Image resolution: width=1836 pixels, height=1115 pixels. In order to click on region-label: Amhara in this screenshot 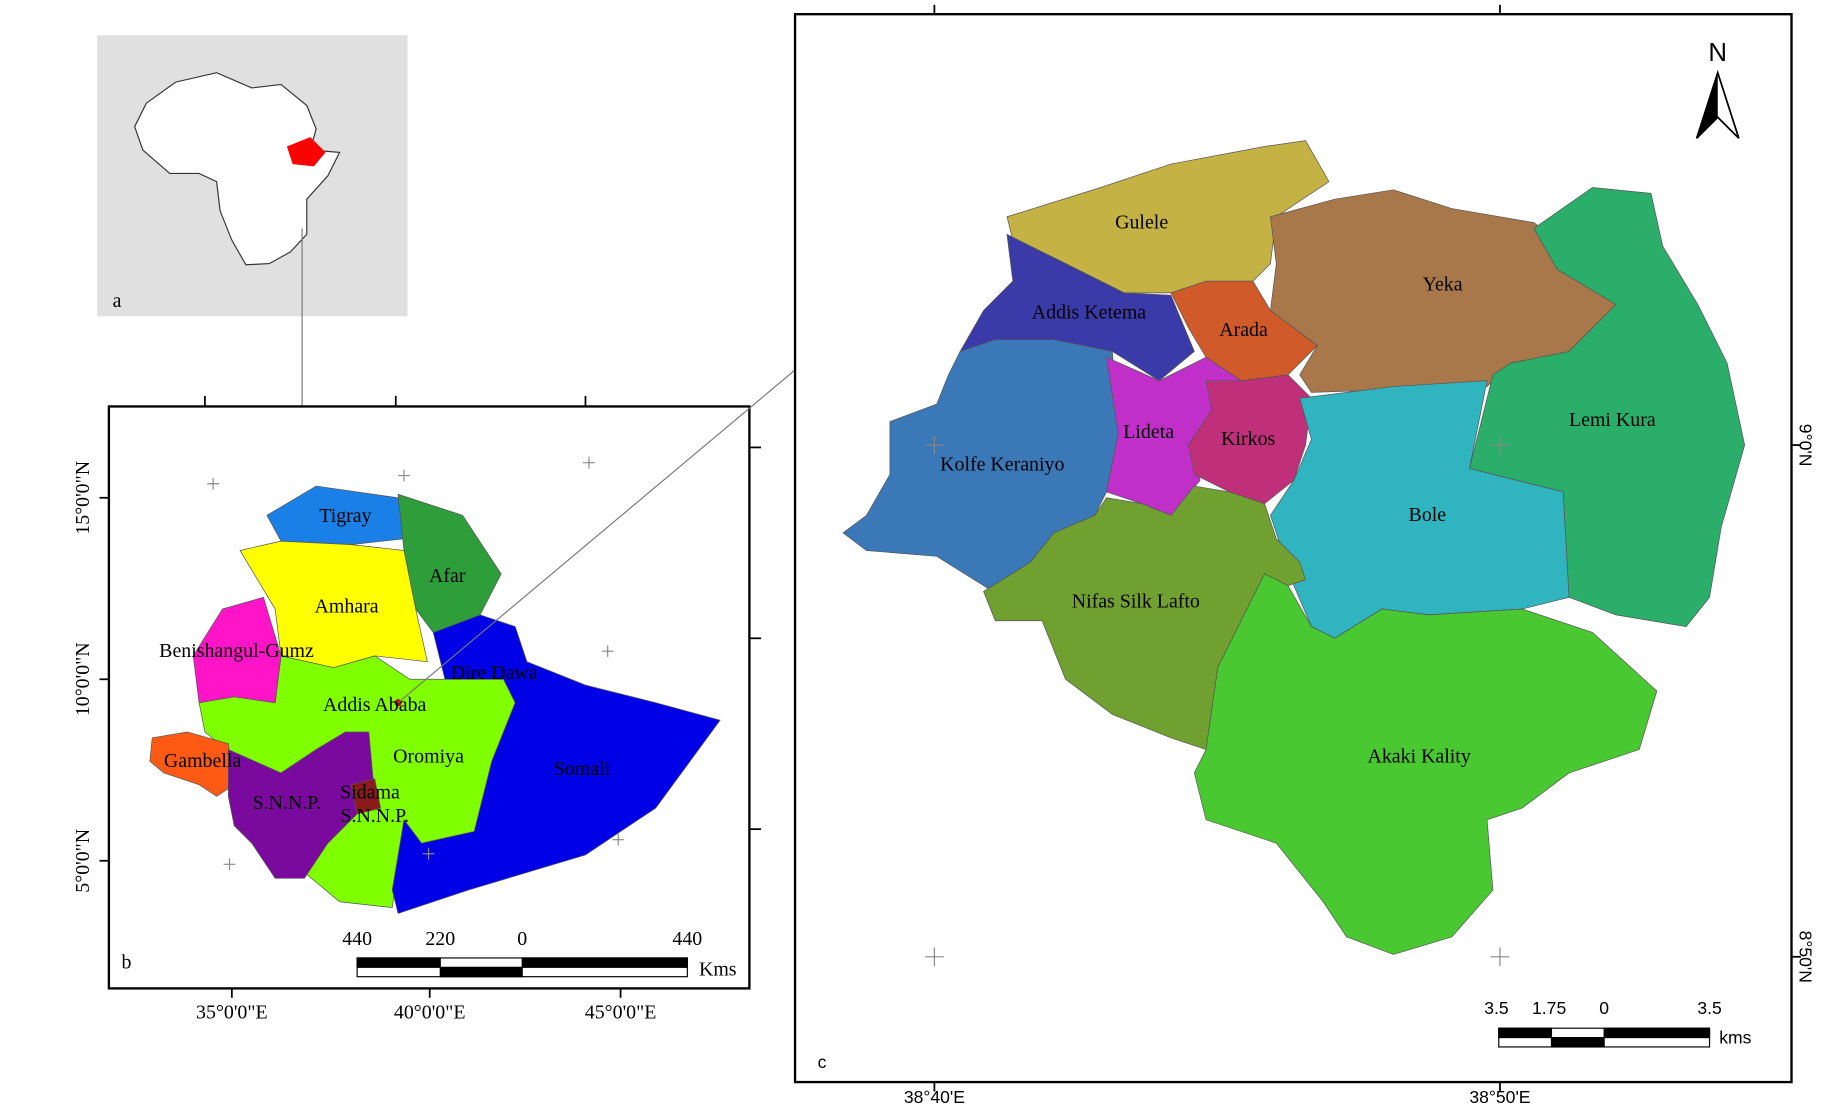, I will do `click(347, 606)`.